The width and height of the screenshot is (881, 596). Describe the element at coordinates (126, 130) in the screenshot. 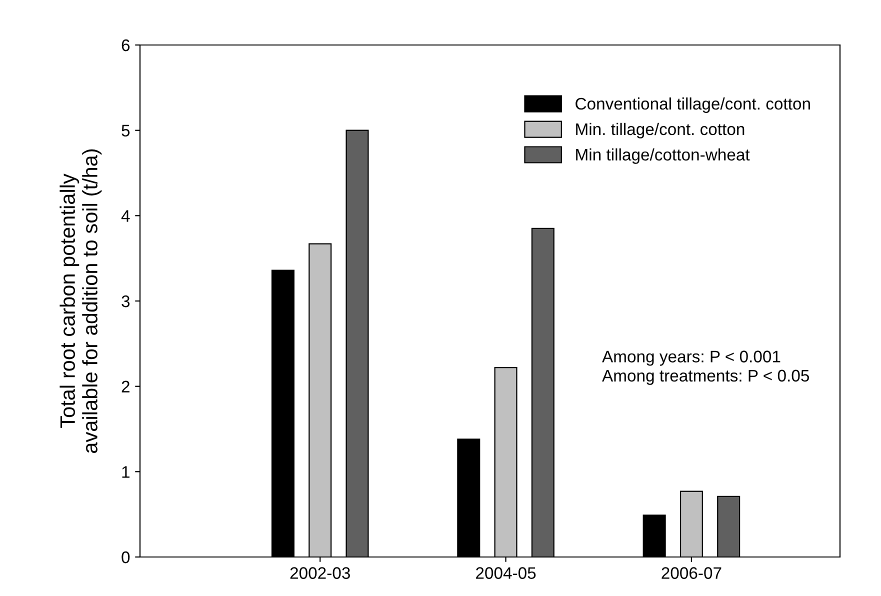

I see `y-tick-label: 5` at that location.